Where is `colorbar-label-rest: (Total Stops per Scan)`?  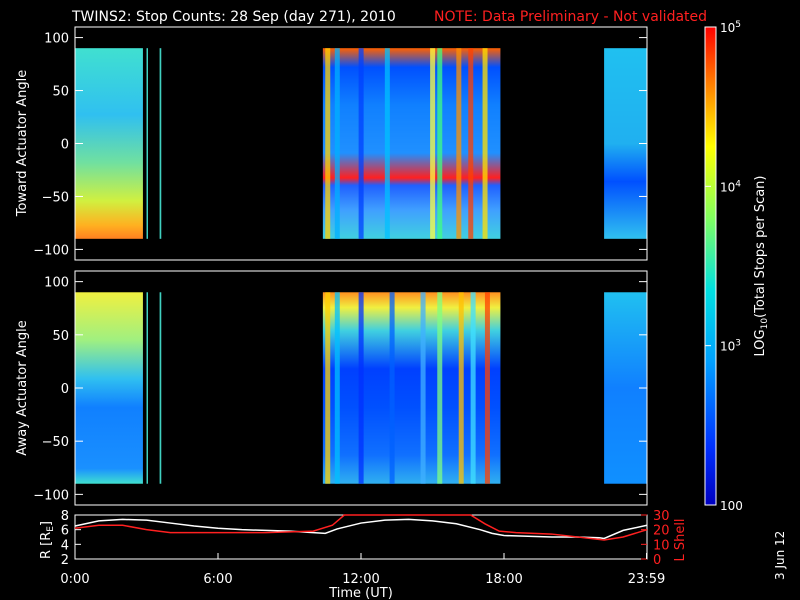 colorbar-label-rest: (Total Stops per Scan) is located at coordinates (760, 247).